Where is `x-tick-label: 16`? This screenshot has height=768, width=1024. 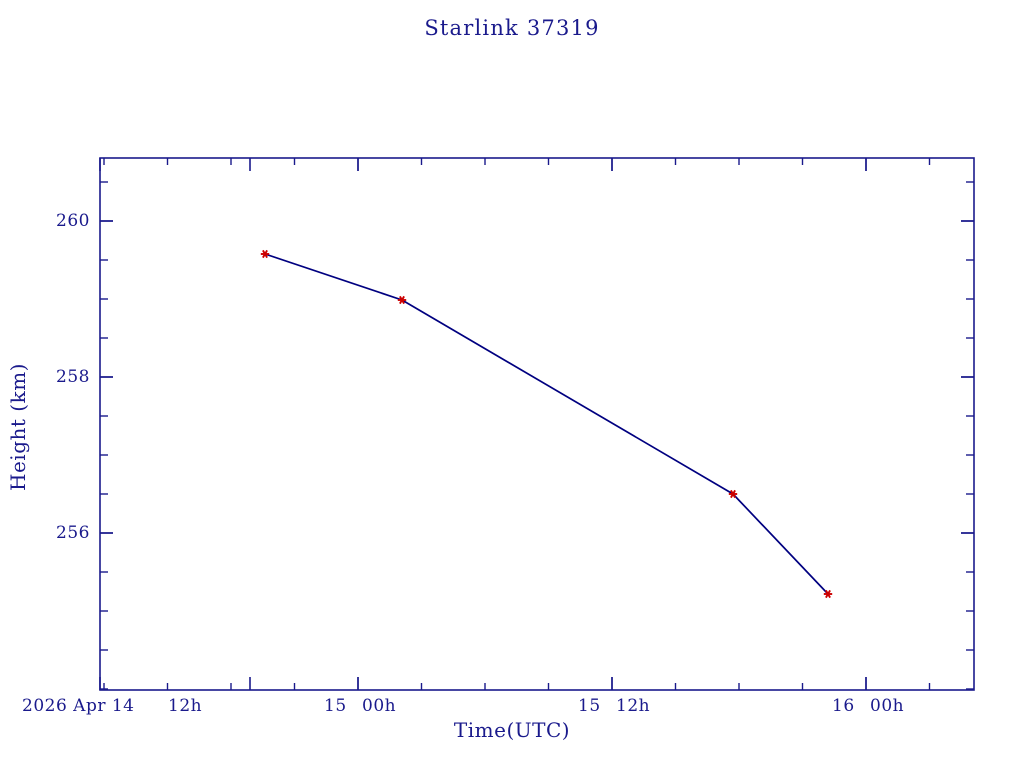 x-tick-label: 16 is located at coordinates (843, 706).